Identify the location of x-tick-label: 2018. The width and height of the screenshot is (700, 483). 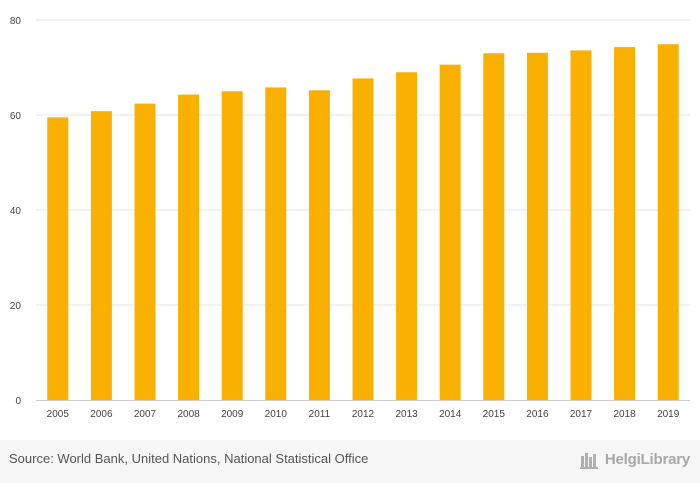
(624, 414).